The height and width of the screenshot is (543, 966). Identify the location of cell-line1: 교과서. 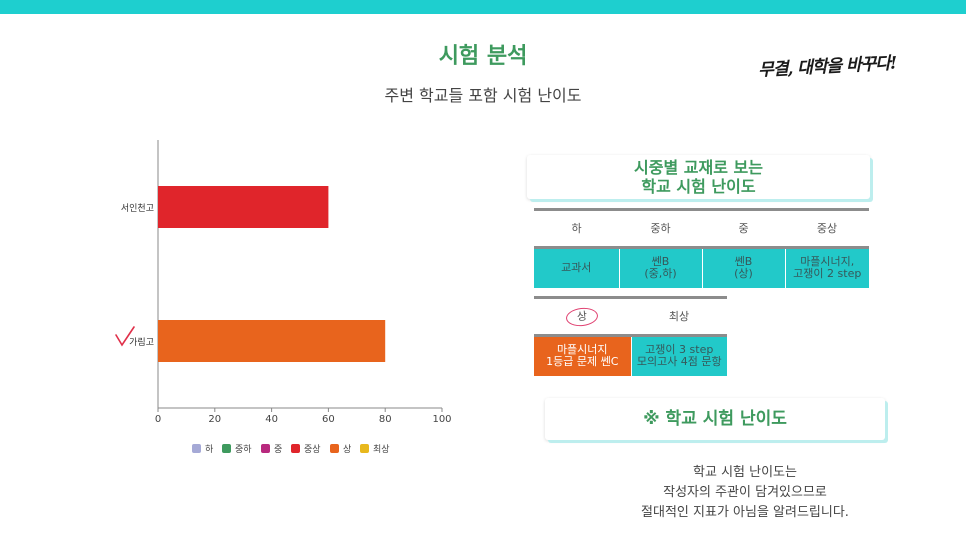
(576, 268).